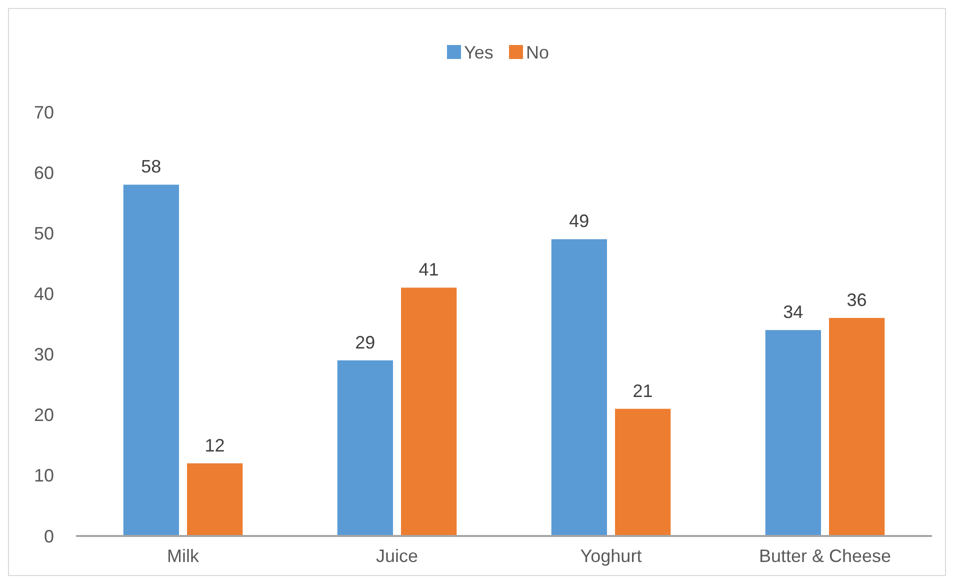 This screenshot has width=954, height=584. What do you see at coordinates (44, 476) in the screenshot?
I see `y-tick-label: 10` at bounding box center [44, 476].